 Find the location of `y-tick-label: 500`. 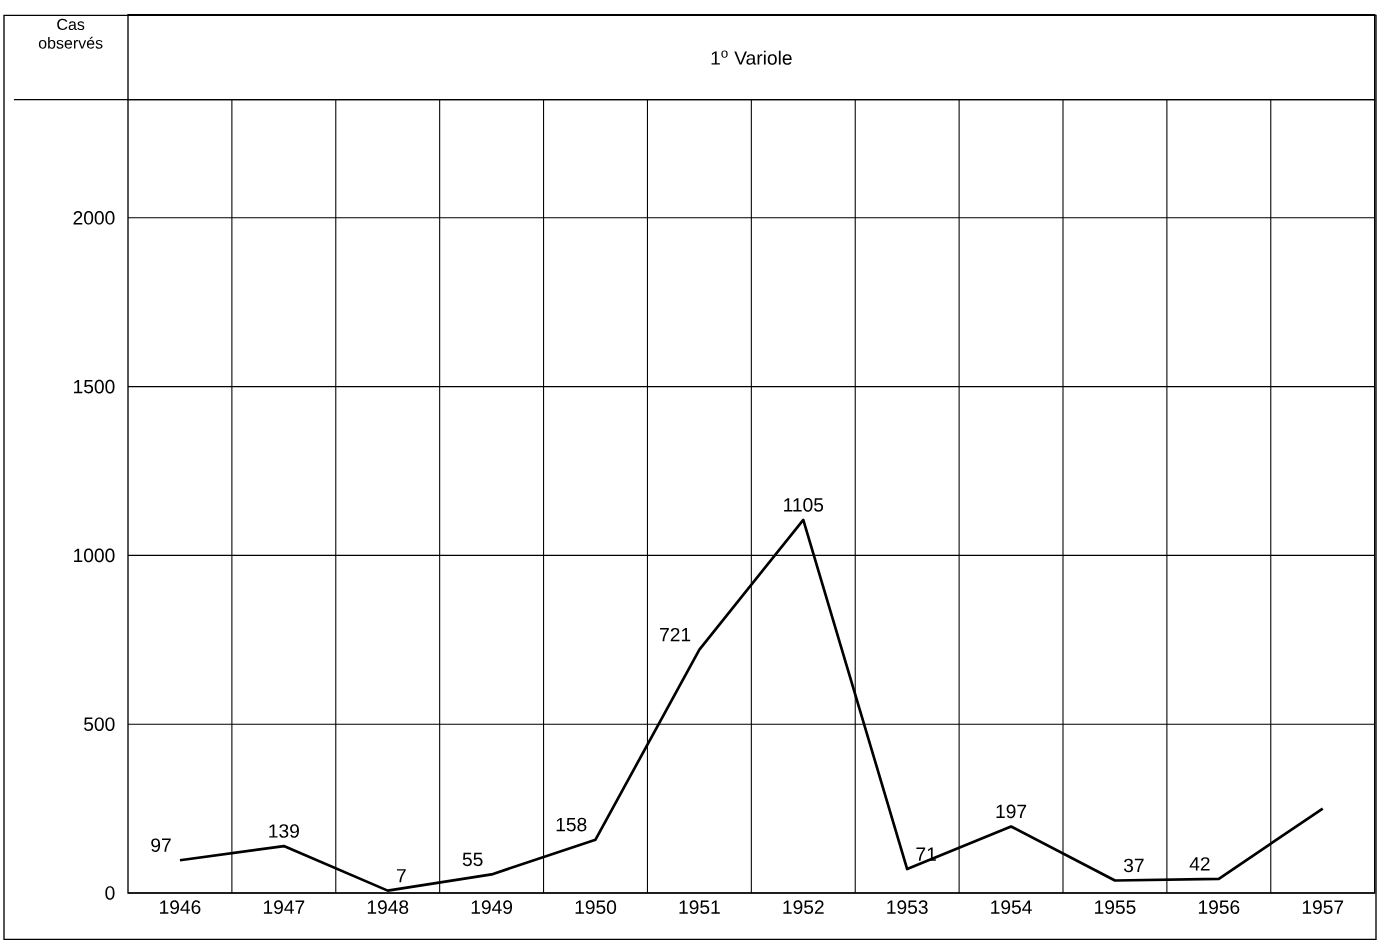

y-tick-label: 500 is located at coordinates (99, 724).